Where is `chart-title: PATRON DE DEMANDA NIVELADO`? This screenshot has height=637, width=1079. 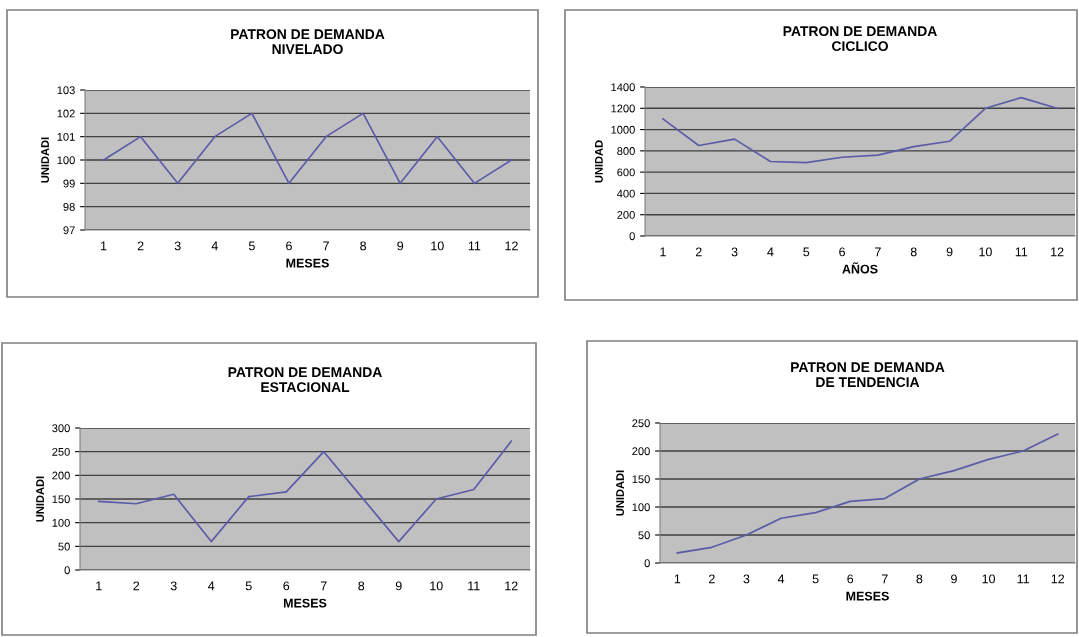 chart-title: PATRON DE DEMANDA NIVELADO is located at coordinates (308, 42).